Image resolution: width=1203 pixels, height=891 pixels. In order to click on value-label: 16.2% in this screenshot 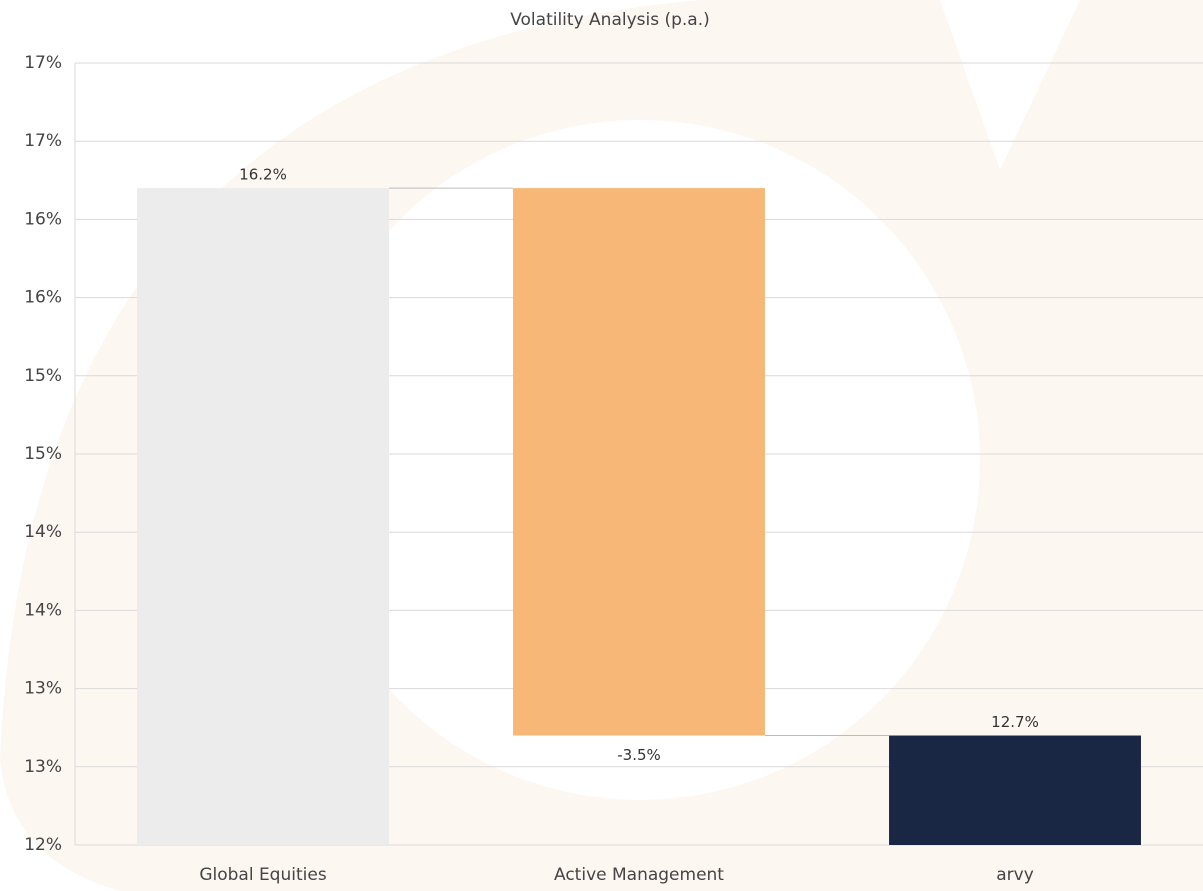, I will do `click(263, 175)`.